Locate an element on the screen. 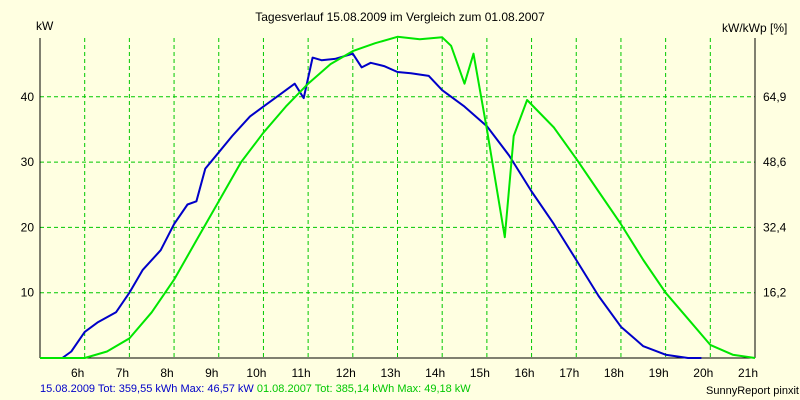 This screenshot has width=800, height=400. x-tick-label: 17h is located at coordinates (569, 373).